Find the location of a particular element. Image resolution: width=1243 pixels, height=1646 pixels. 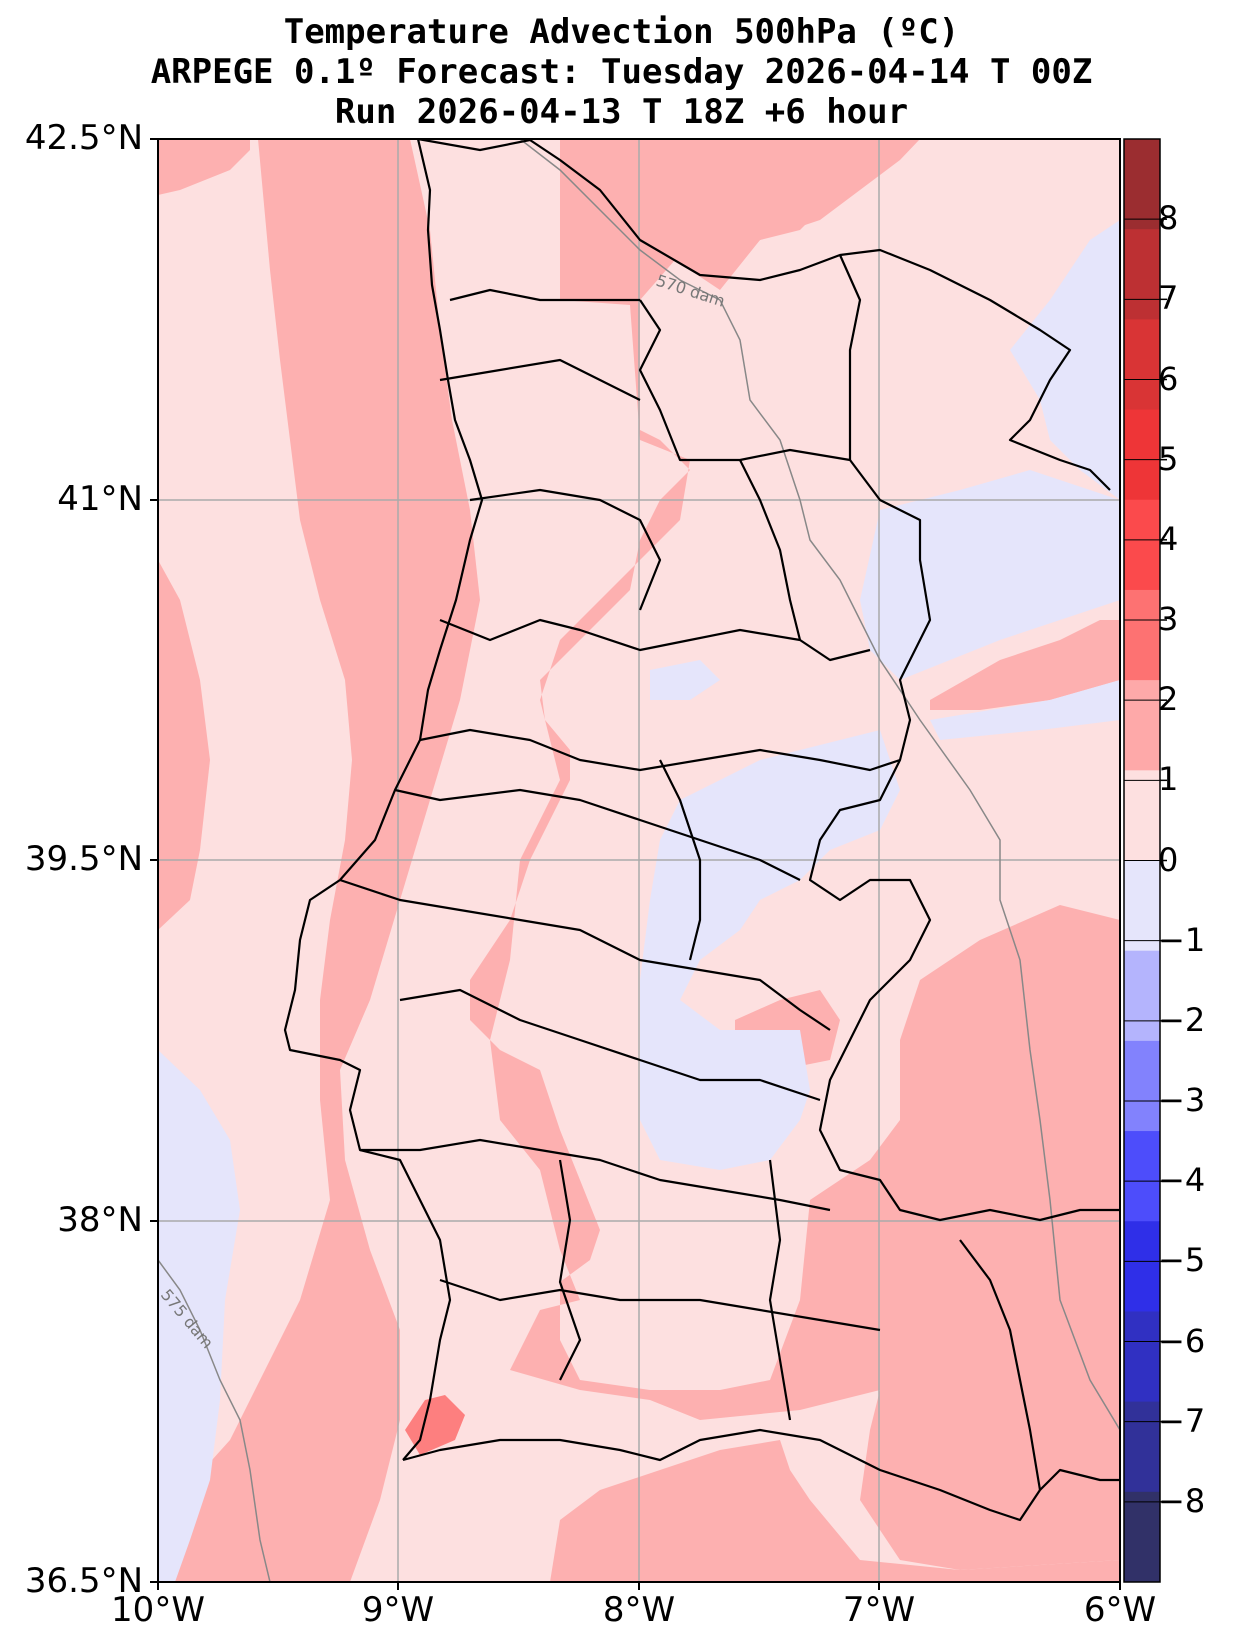

lon-label-10w: 10°W is located at coordinates (158, 1610).